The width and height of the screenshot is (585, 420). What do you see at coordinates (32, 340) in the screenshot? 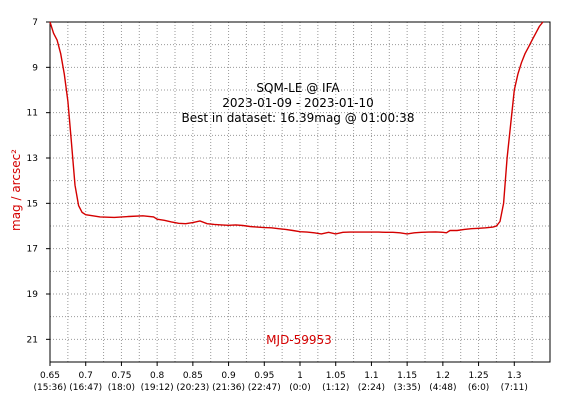
I see `y-tick-label: 21` at bounding box center [32, 340].